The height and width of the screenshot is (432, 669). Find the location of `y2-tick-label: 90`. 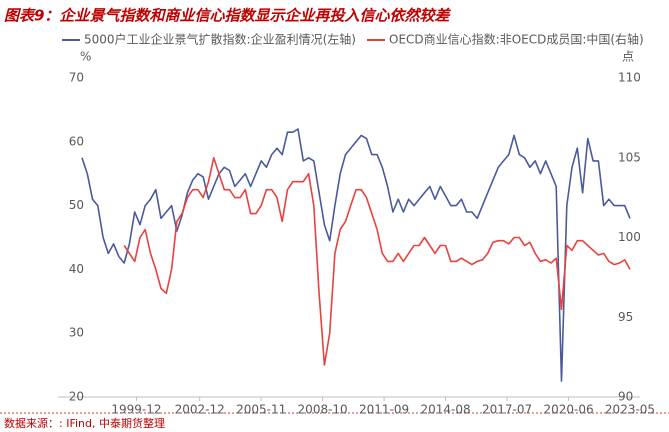

y2-tick-label: 90 is located at coordinates (625, 397).